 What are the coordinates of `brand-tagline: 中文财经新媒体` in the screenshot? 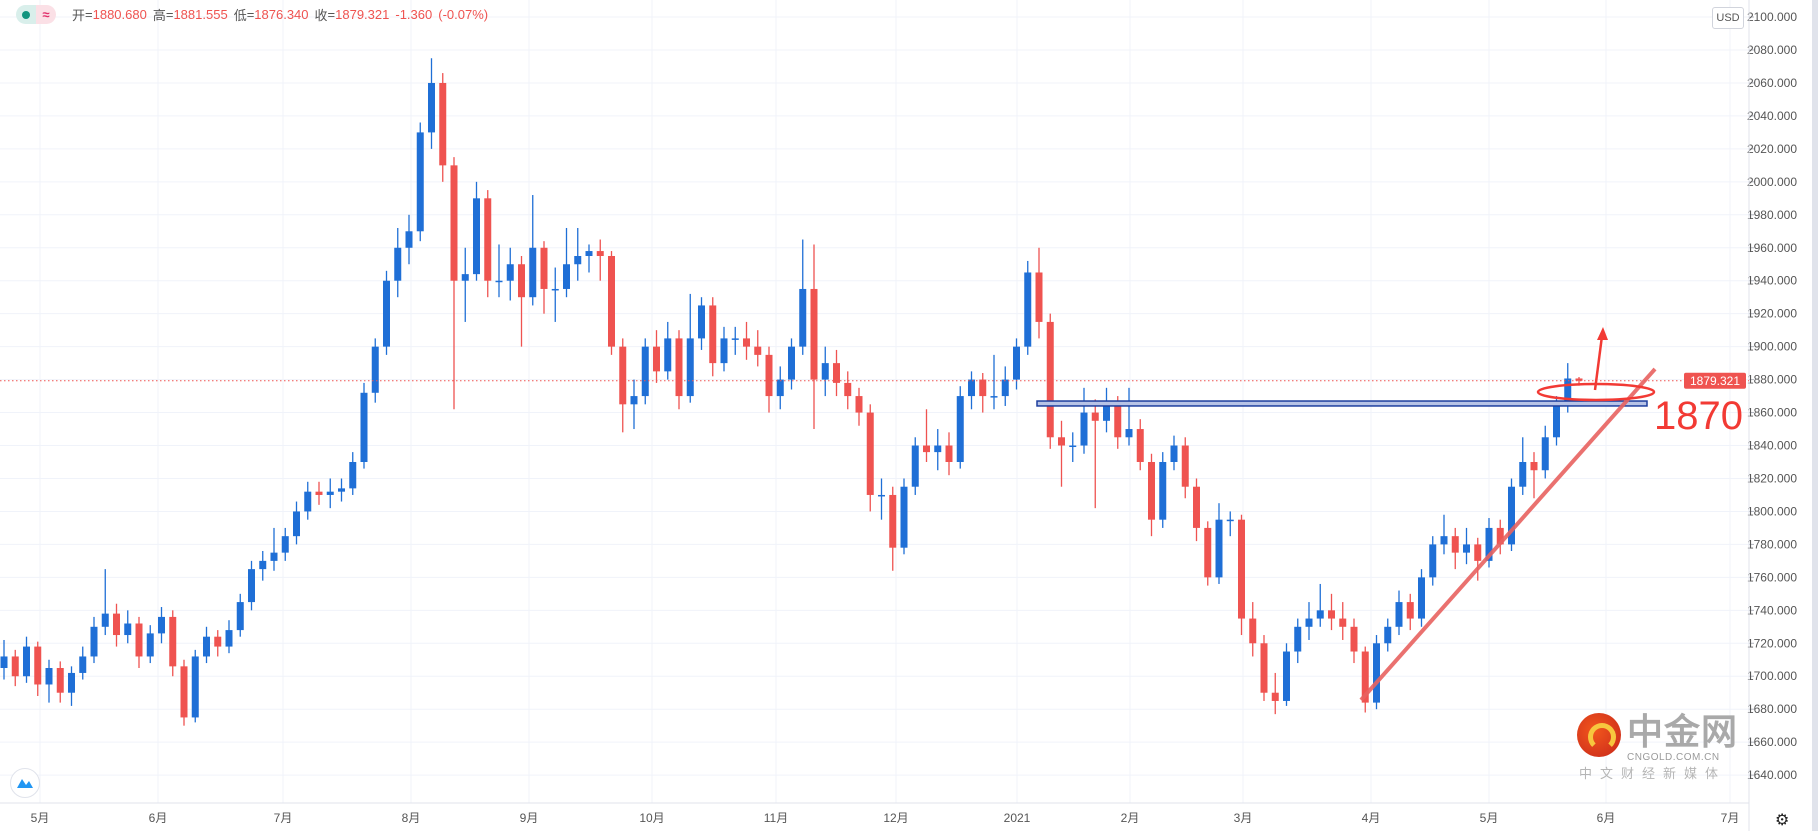 It's located at (1653, 773).